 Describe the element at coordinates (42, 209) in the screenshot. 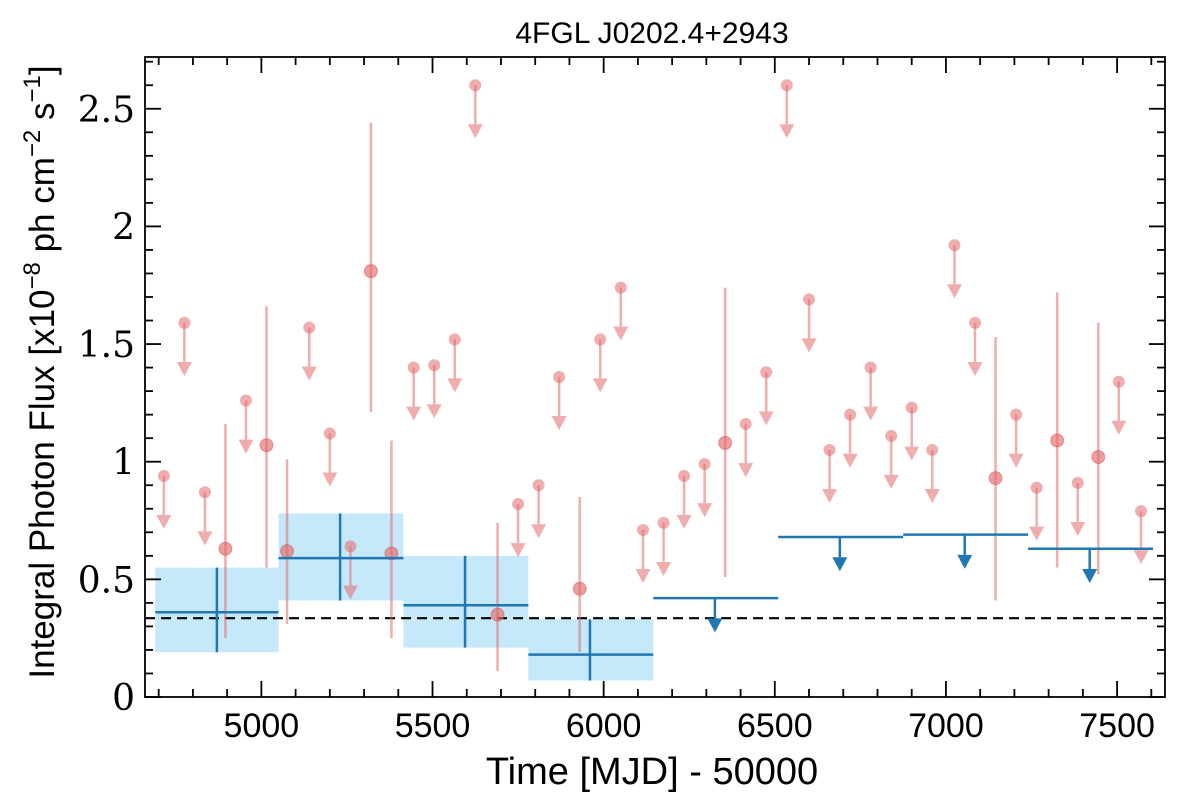

I see `y-axis-label-mid: ph cm` at that location.